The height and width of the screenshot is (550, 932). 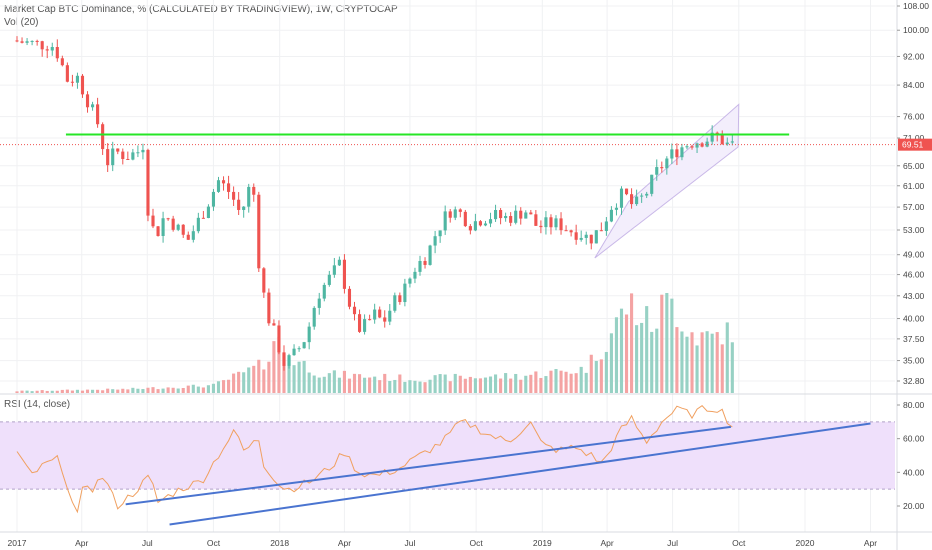 I want to click on y-tick-label: 37.50, so click(x=914, y=339).